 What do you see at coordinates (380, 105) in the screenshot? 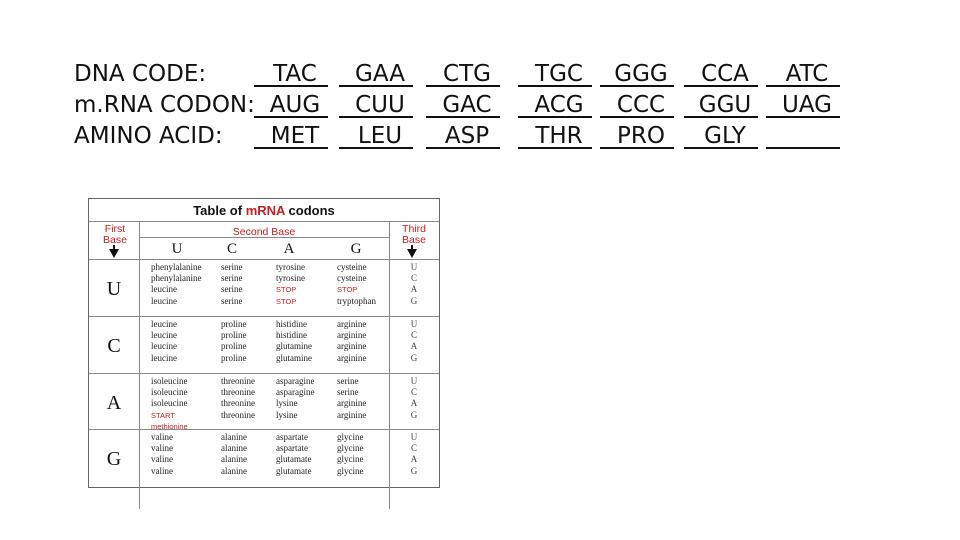
I see `mrna-answer-2: CUU` at bounding box center [380, 105].